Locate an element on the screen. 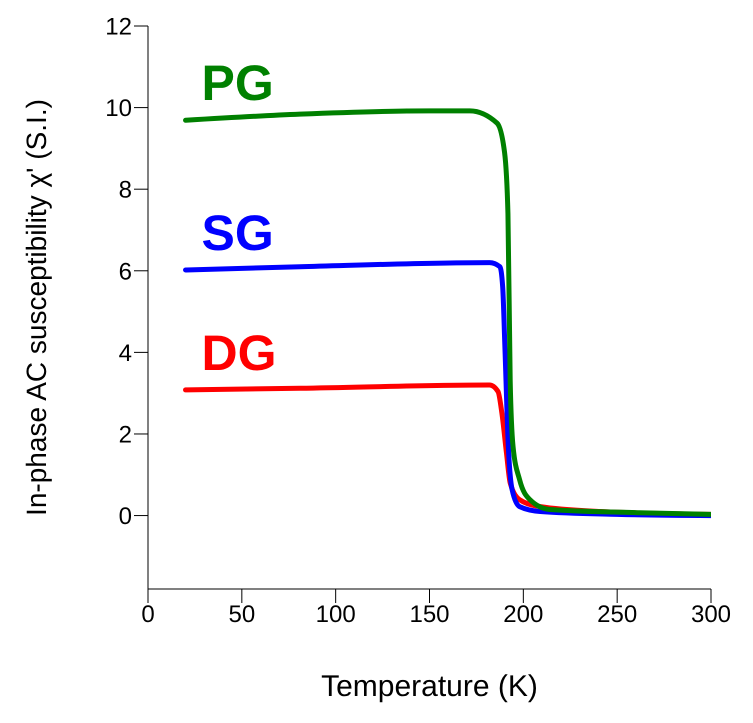 This screenshot has height=723, width=753. series-label: SG is located at coordinates (238, 232).